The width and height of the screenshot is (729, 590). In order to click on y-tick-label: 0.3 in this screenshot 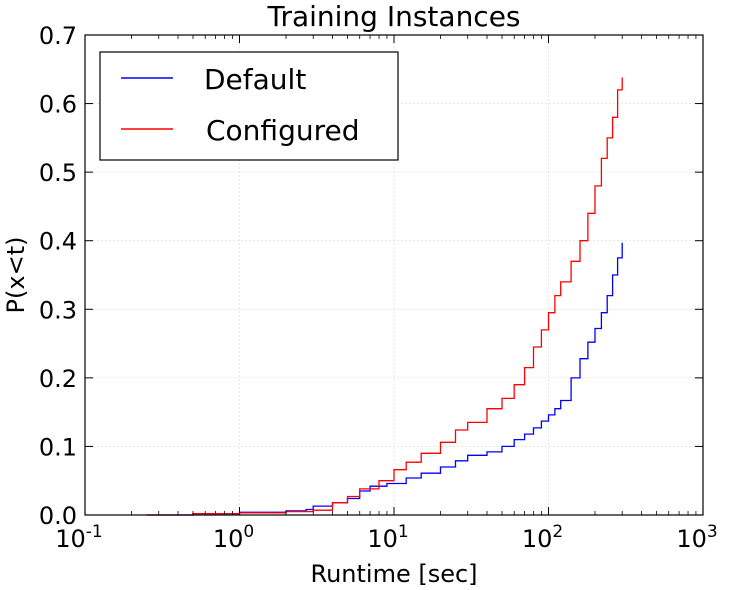, I will do `click(58, 310)`.